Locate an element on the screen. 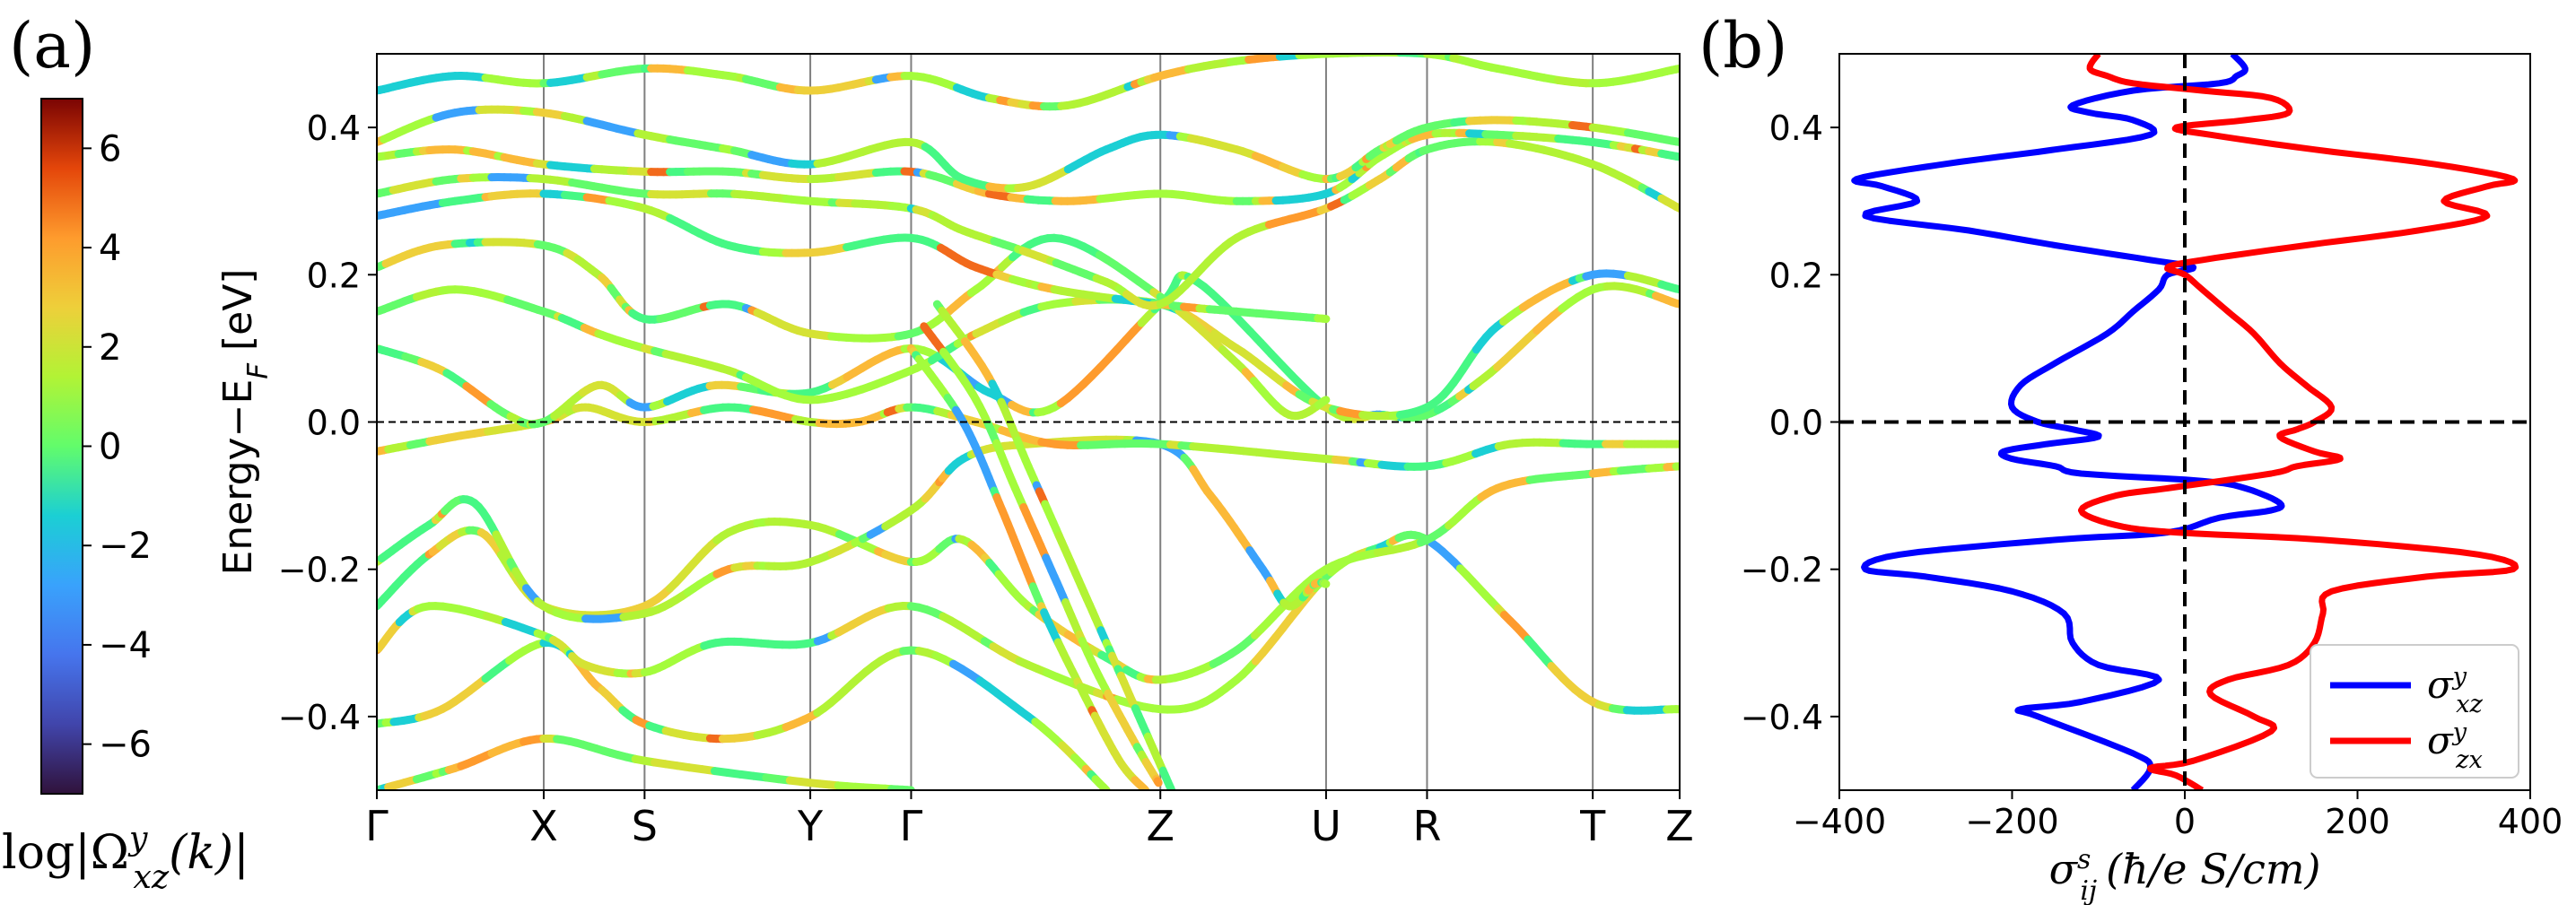 The width and height of the screenshot is (2576, 905). kpath-label: T is located at coordinates (1592, 826).